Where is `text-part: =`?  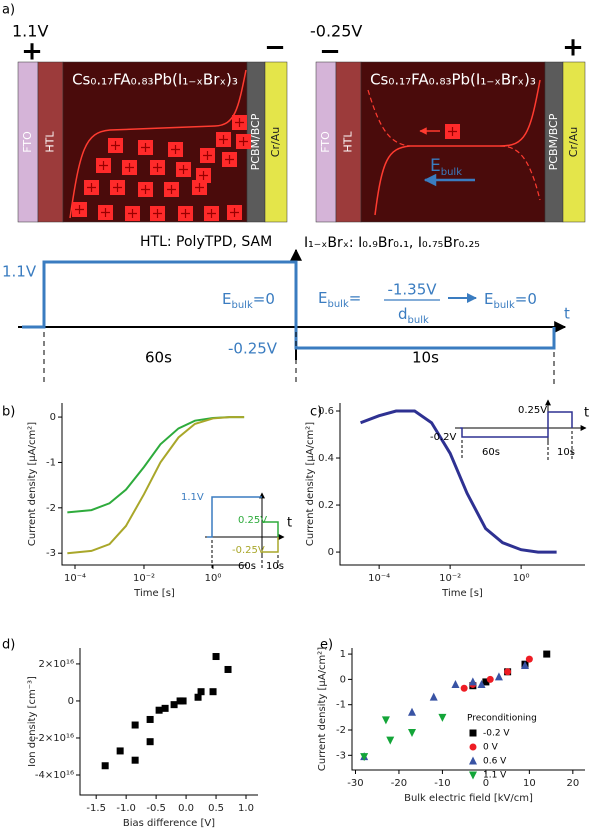
text-part: = is located at coordinates (355, 298).